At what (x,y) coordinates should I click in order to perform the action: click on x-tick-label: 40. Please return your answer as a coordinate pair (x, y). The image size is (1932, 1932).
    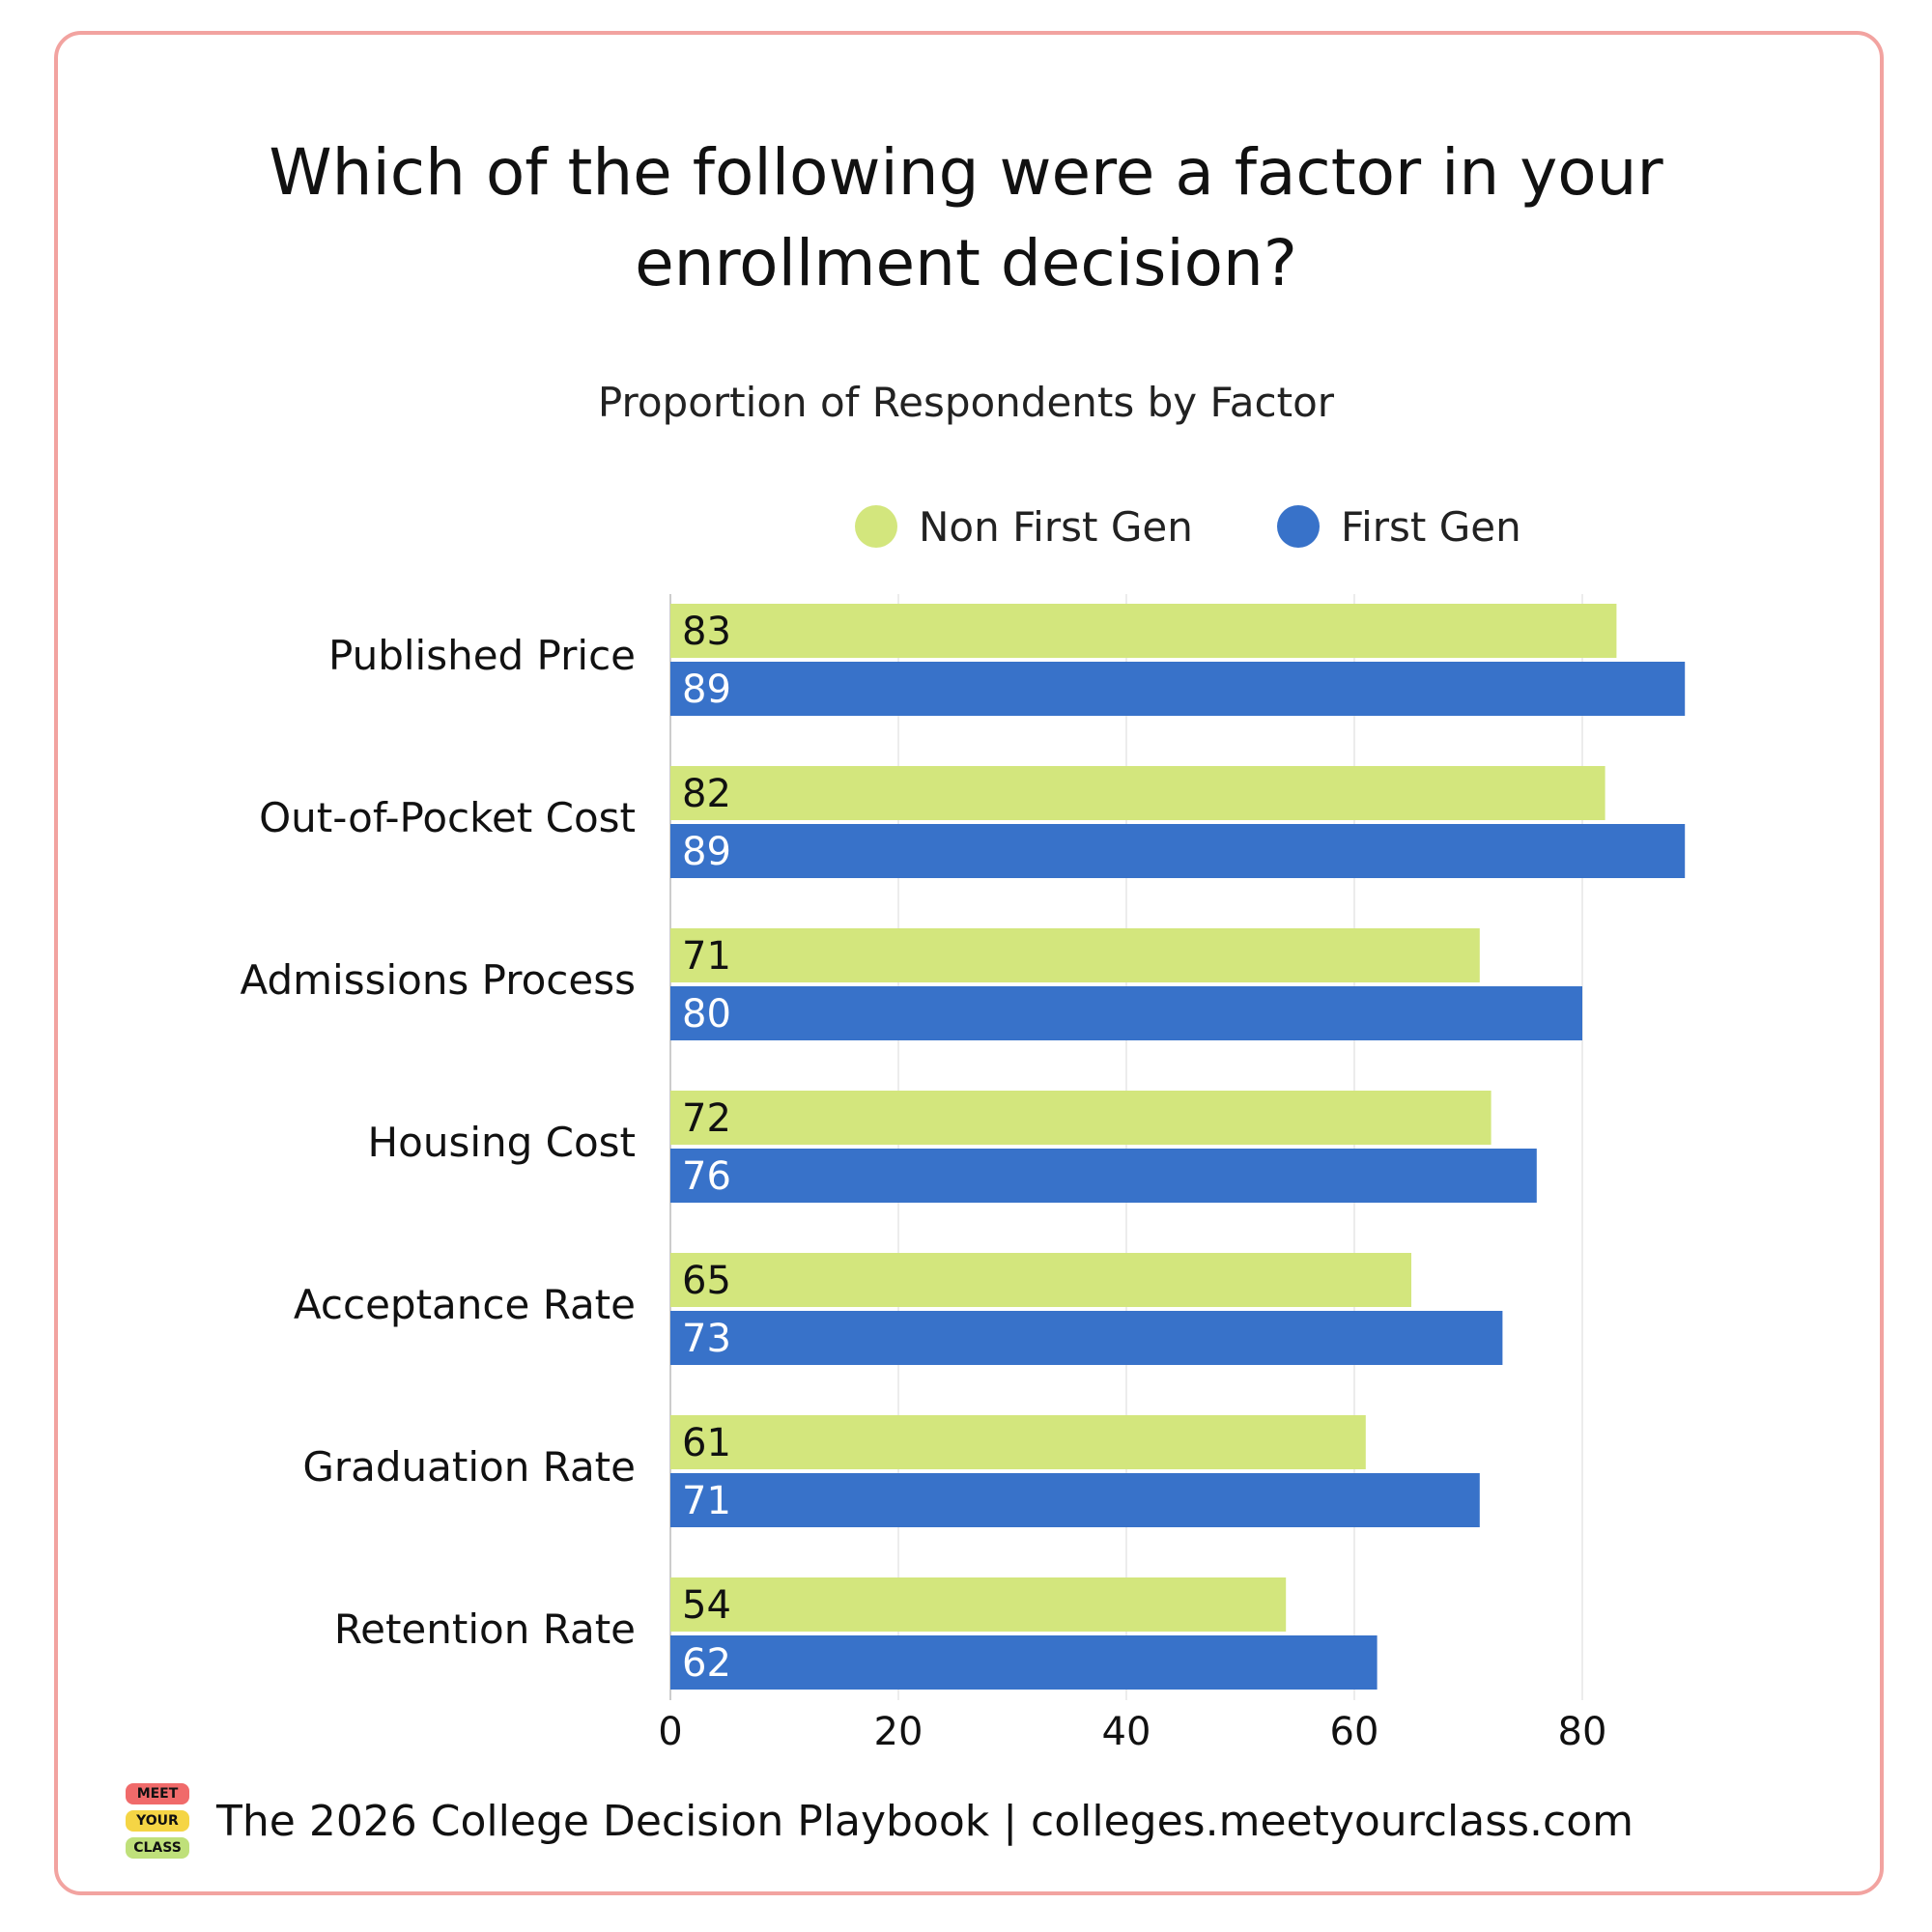
    Looking at the image, I should click on (1126, 1732).